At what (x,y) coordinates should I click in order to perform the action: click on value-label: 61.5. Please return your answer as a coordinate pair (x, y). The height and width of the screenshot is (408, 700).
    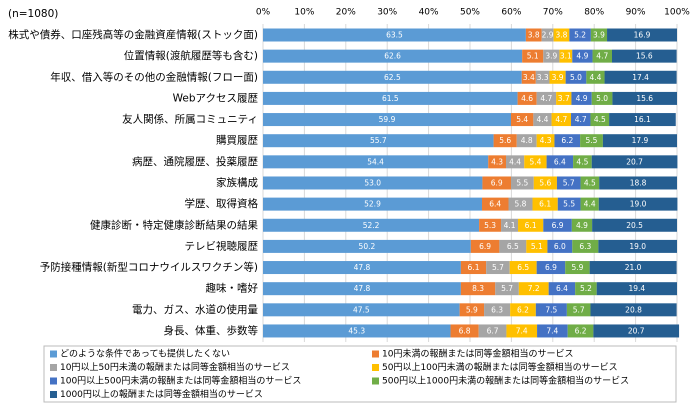
    Looking at the image, I should click on (390, 98).